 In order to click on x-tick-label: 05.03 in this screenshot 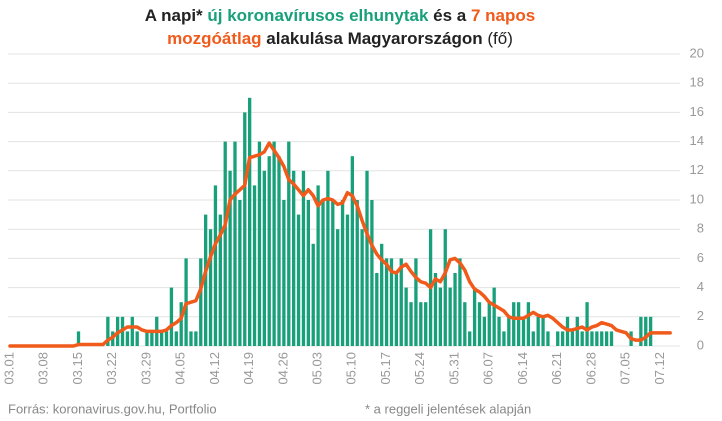, I will do `click(317, 368)`.